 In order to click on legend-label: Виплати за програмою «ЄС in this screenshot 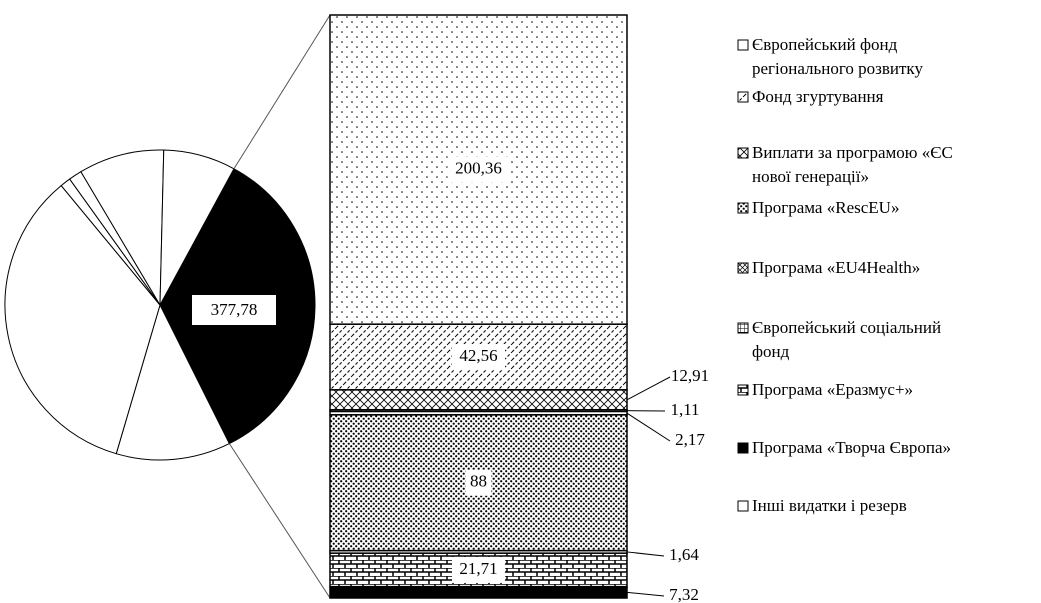, I will do `click(852, 152)`.